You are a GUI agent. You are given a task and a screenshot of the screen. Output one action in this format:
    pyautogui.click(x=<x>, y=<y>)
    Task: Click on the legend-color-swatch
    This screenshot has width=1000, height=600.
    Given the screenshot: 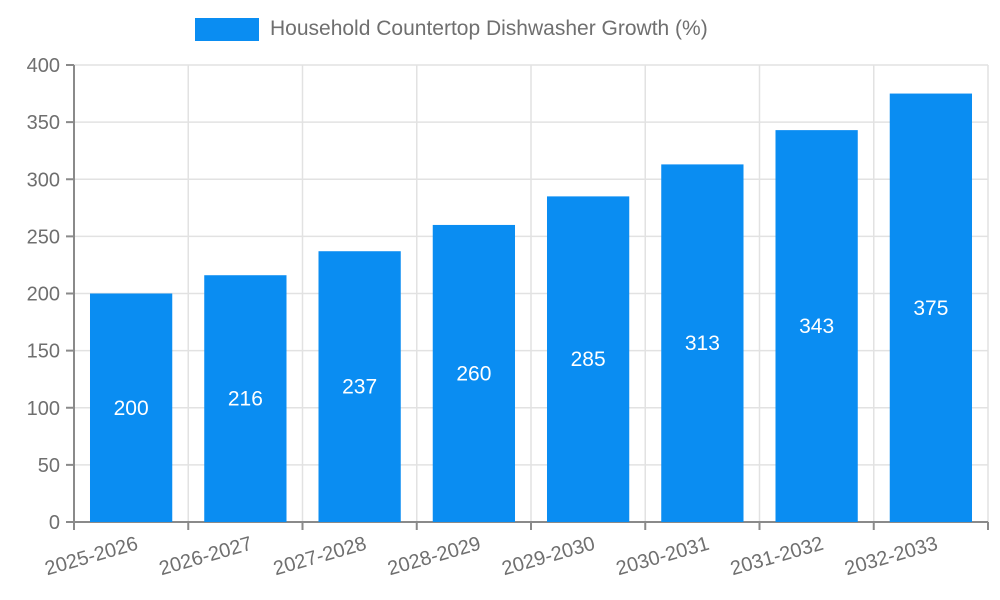 What is the action you would take?
    pyautogui.click(x=227, y=29)
    